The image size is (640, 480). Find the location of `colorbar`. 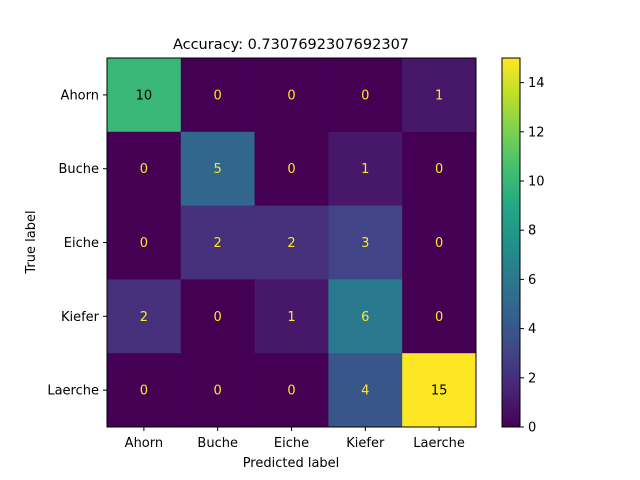

colorbar is located at coordinates (511, 242).